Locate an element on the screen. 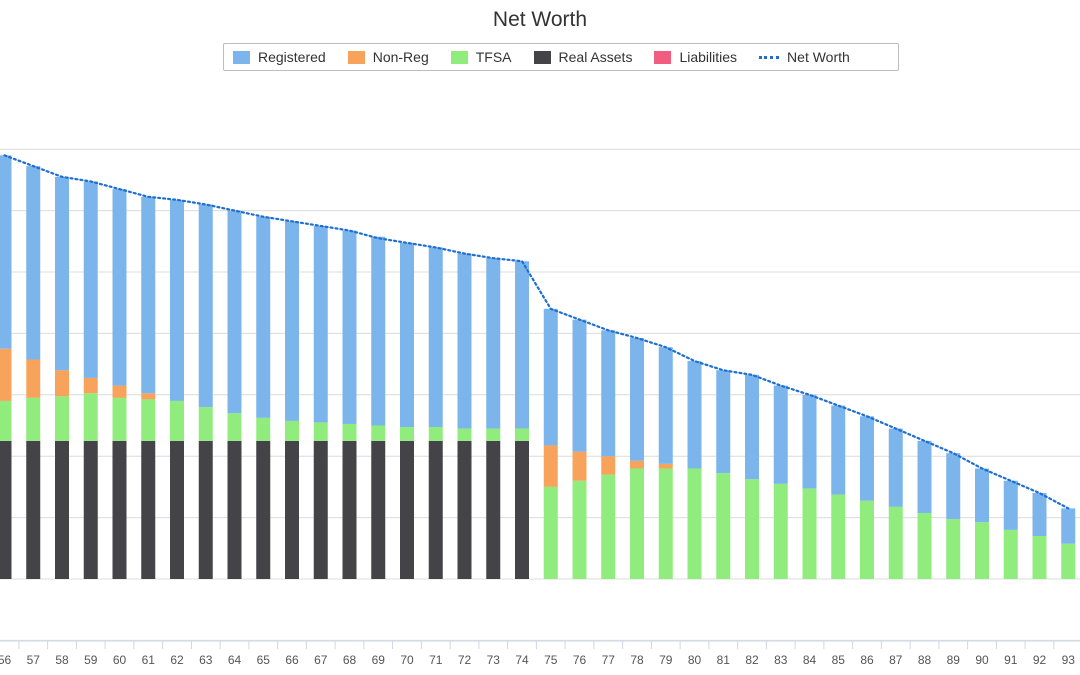  x-tick-label: 82 is located at coordinates (752, 660).